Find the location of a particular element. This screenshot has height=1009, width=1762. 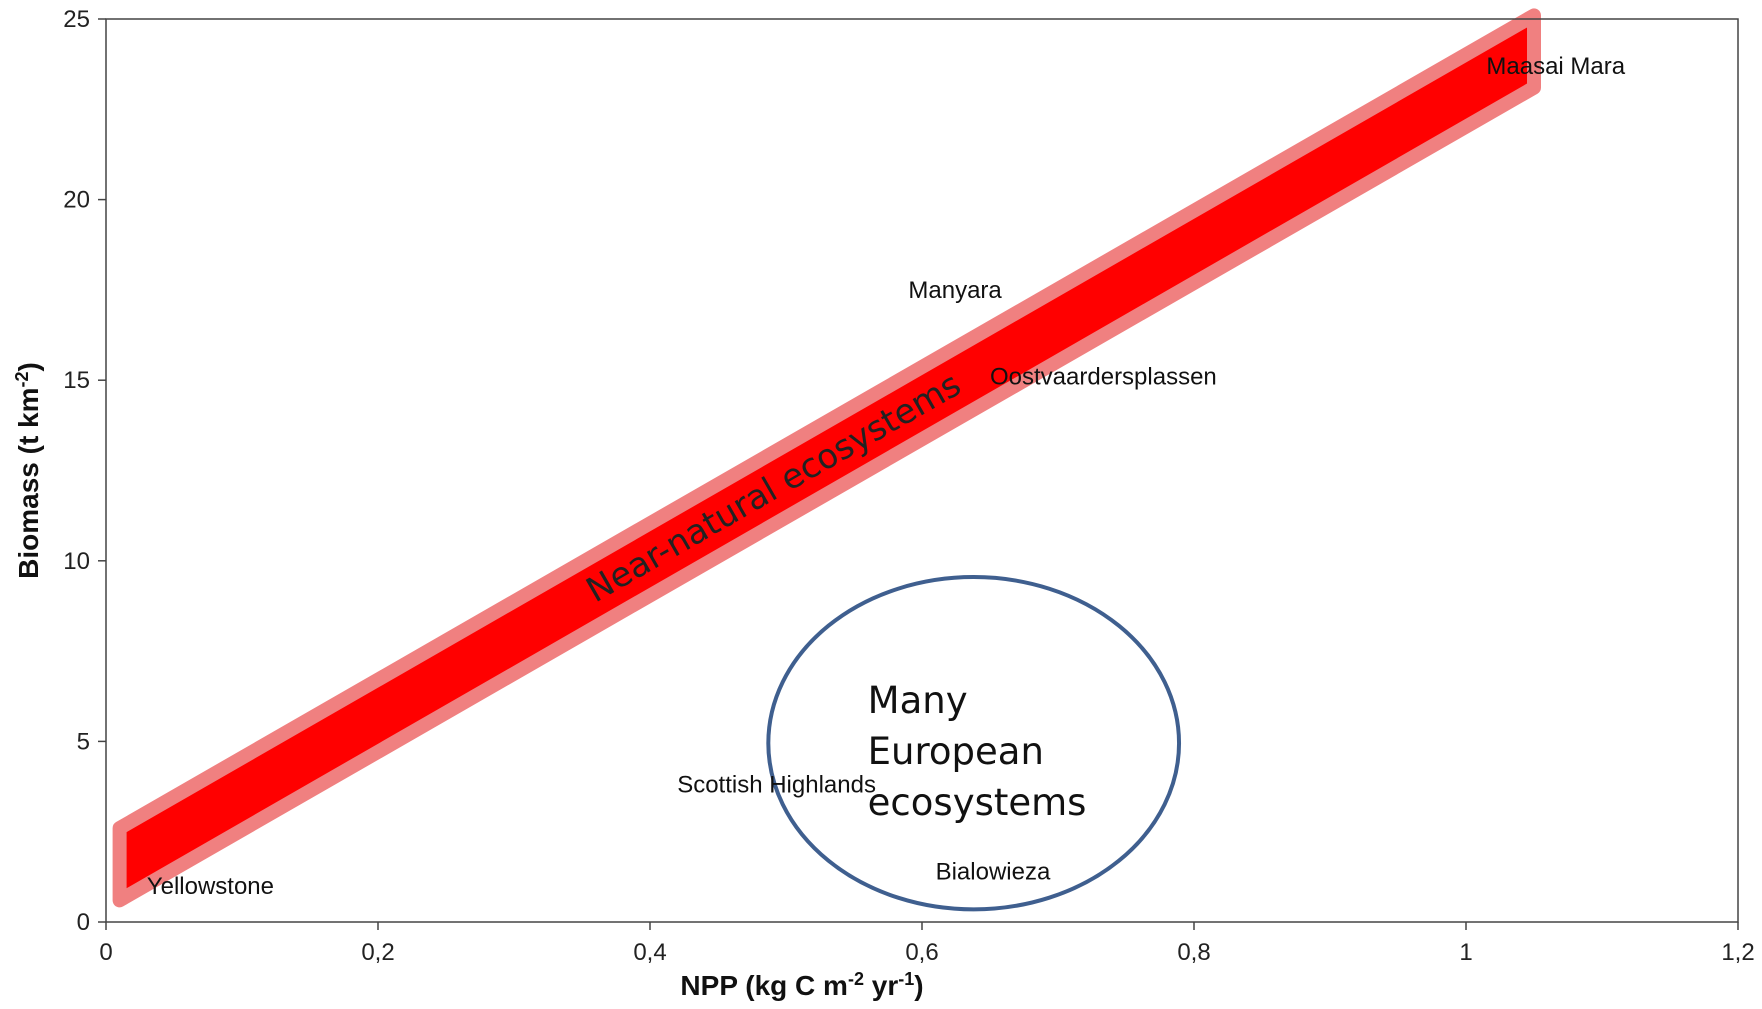

y-tick-label: 15 is located at coordinates (76, 380).